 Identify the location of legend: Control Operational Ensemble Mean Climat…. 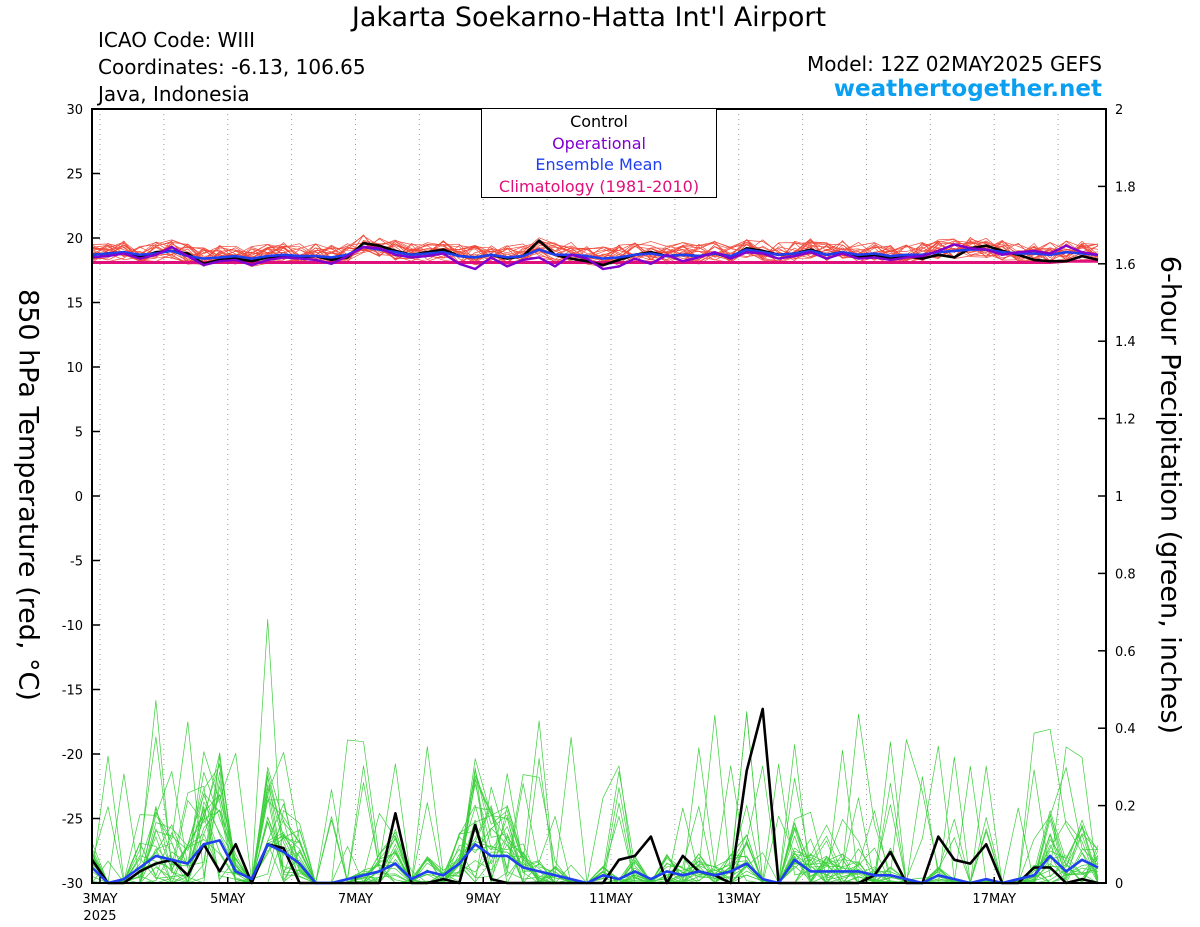
(599, 153).